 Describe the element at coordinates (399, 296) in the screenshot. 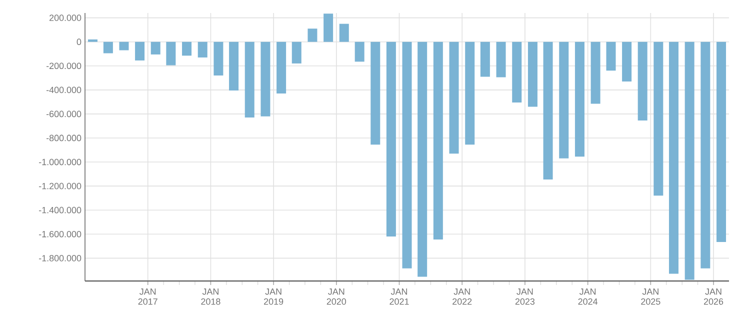

I see `x-tick-label: JAN 2021` at that location.